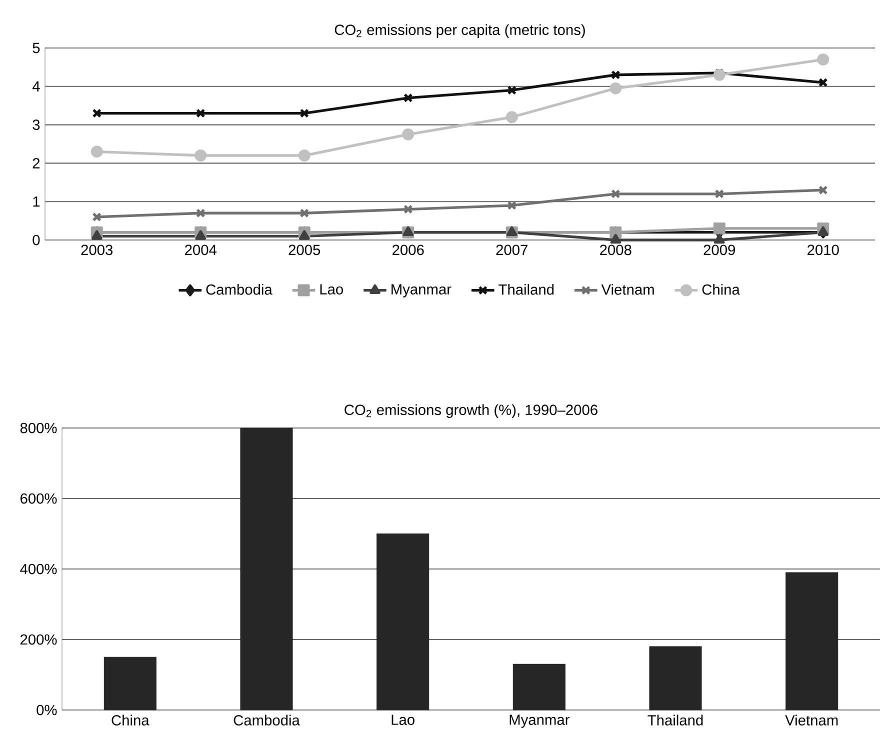 The width and height of the screenshot is (892, 750). I want to click on y-tick-label: 600%, so click(38, 498).